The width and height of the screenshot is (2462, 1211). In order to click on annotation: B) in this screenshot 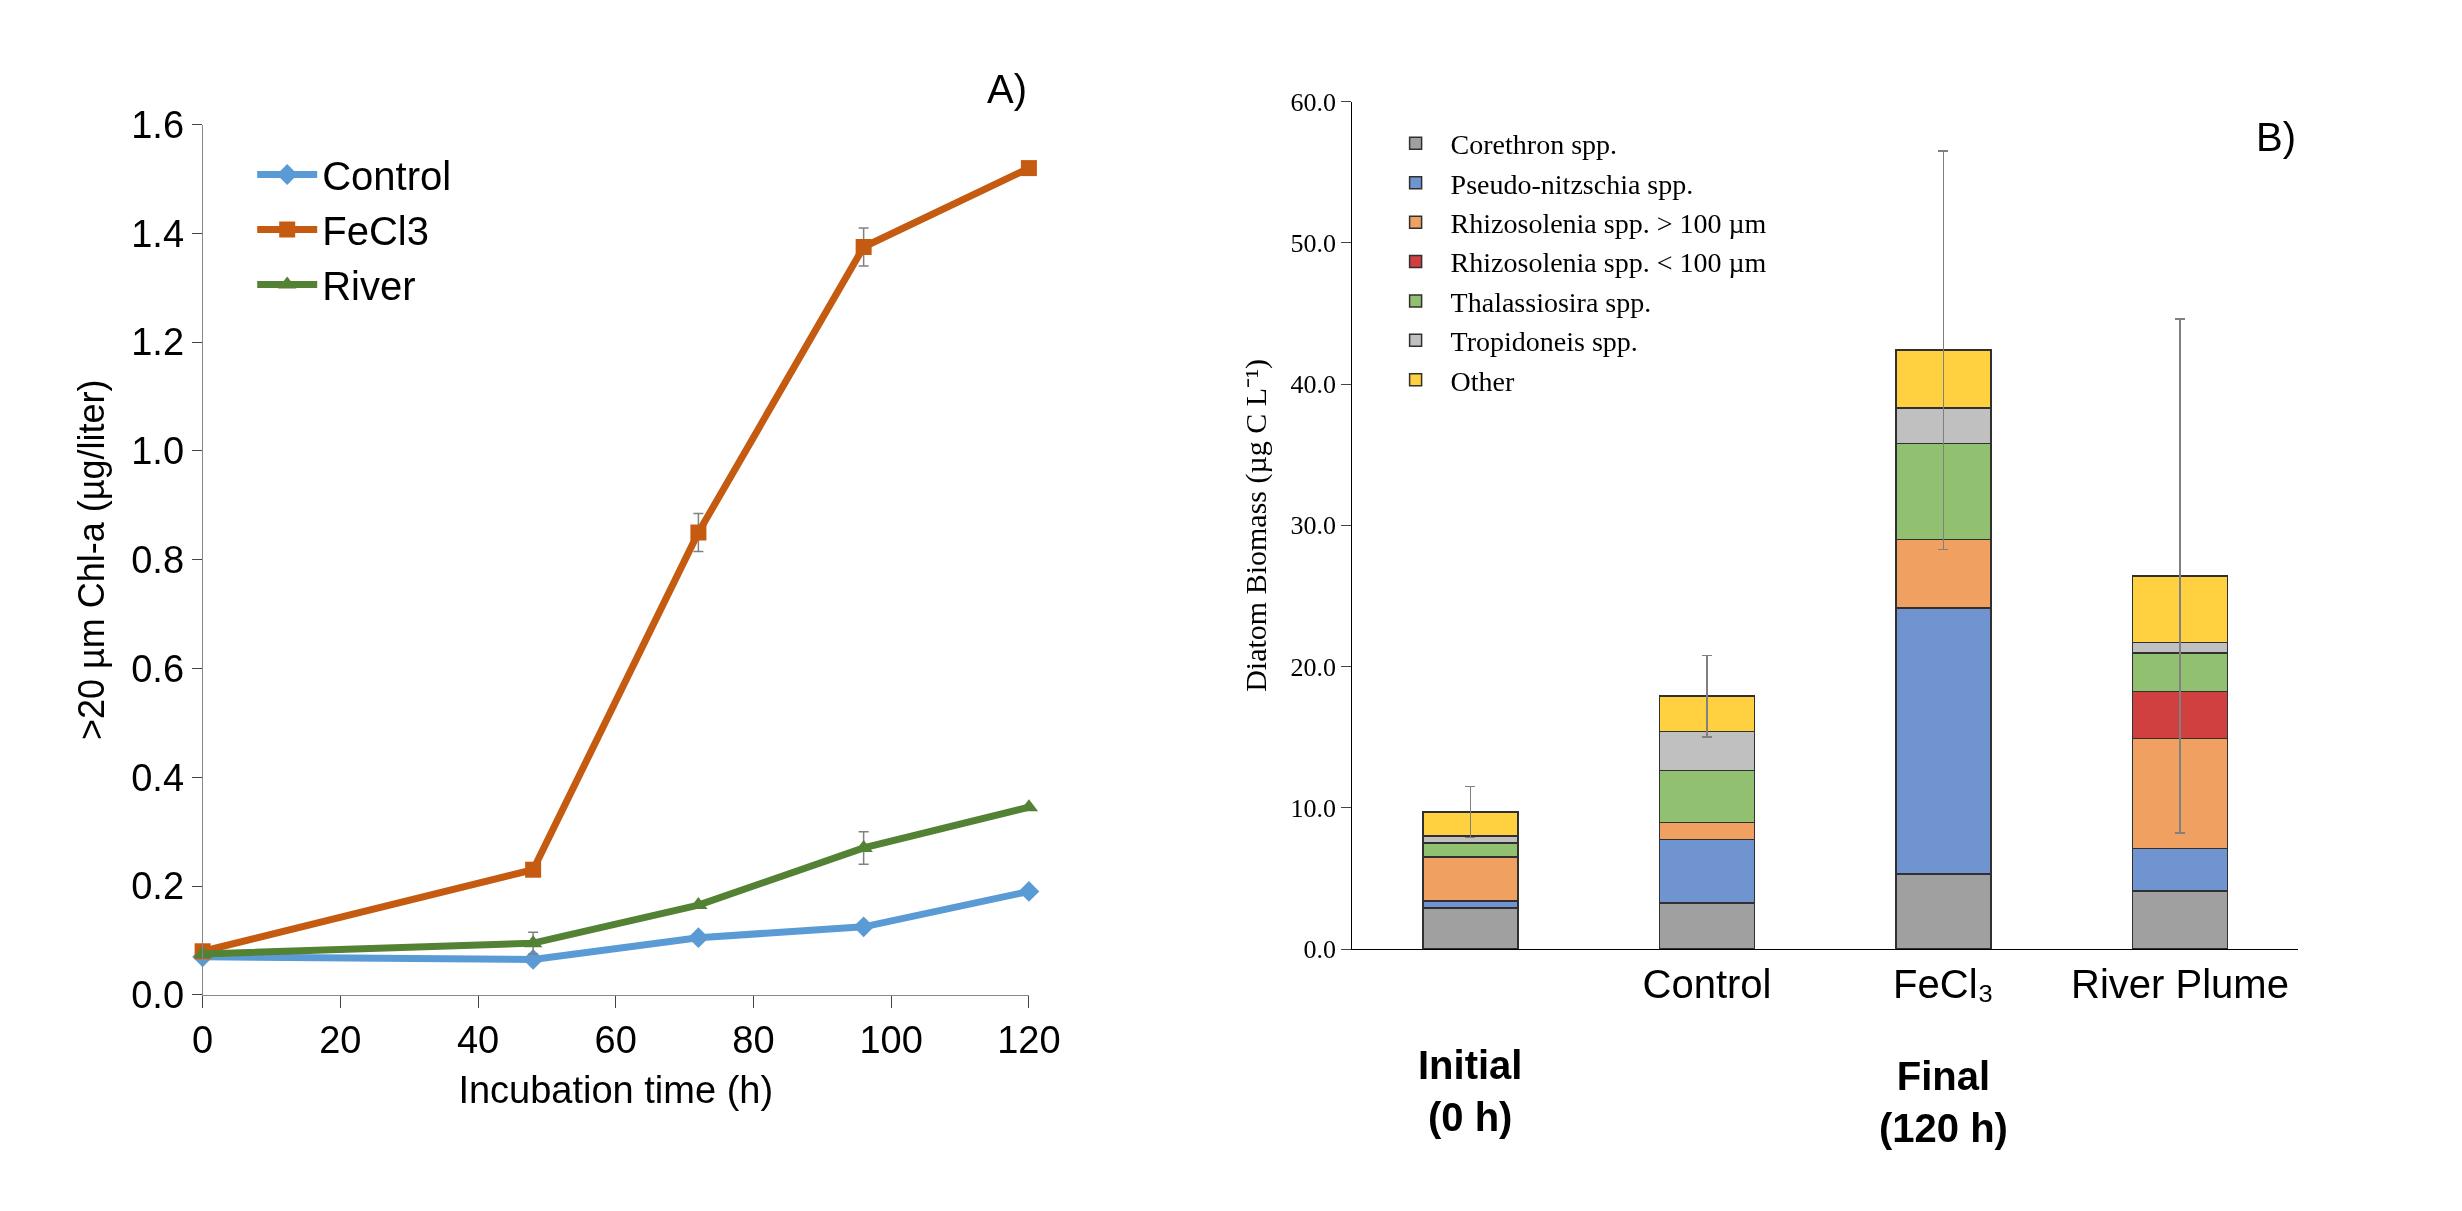, I will do `click(2276, 137)`.